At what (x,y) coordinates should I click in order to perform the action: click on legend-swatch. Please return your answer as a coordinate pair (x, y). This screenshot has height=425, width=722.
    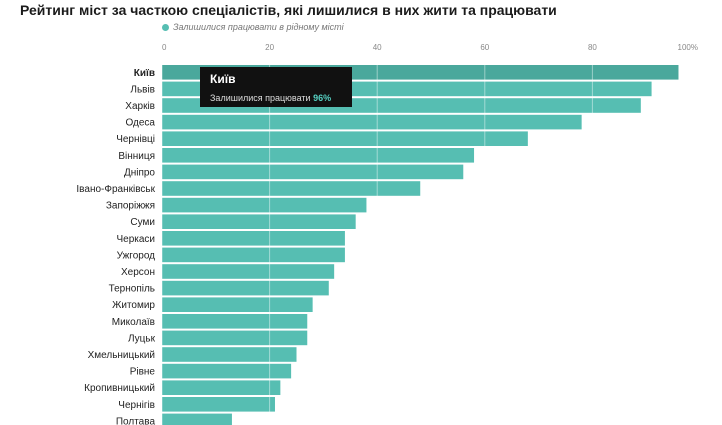
    Looking at the image, I should click on (165, 27).